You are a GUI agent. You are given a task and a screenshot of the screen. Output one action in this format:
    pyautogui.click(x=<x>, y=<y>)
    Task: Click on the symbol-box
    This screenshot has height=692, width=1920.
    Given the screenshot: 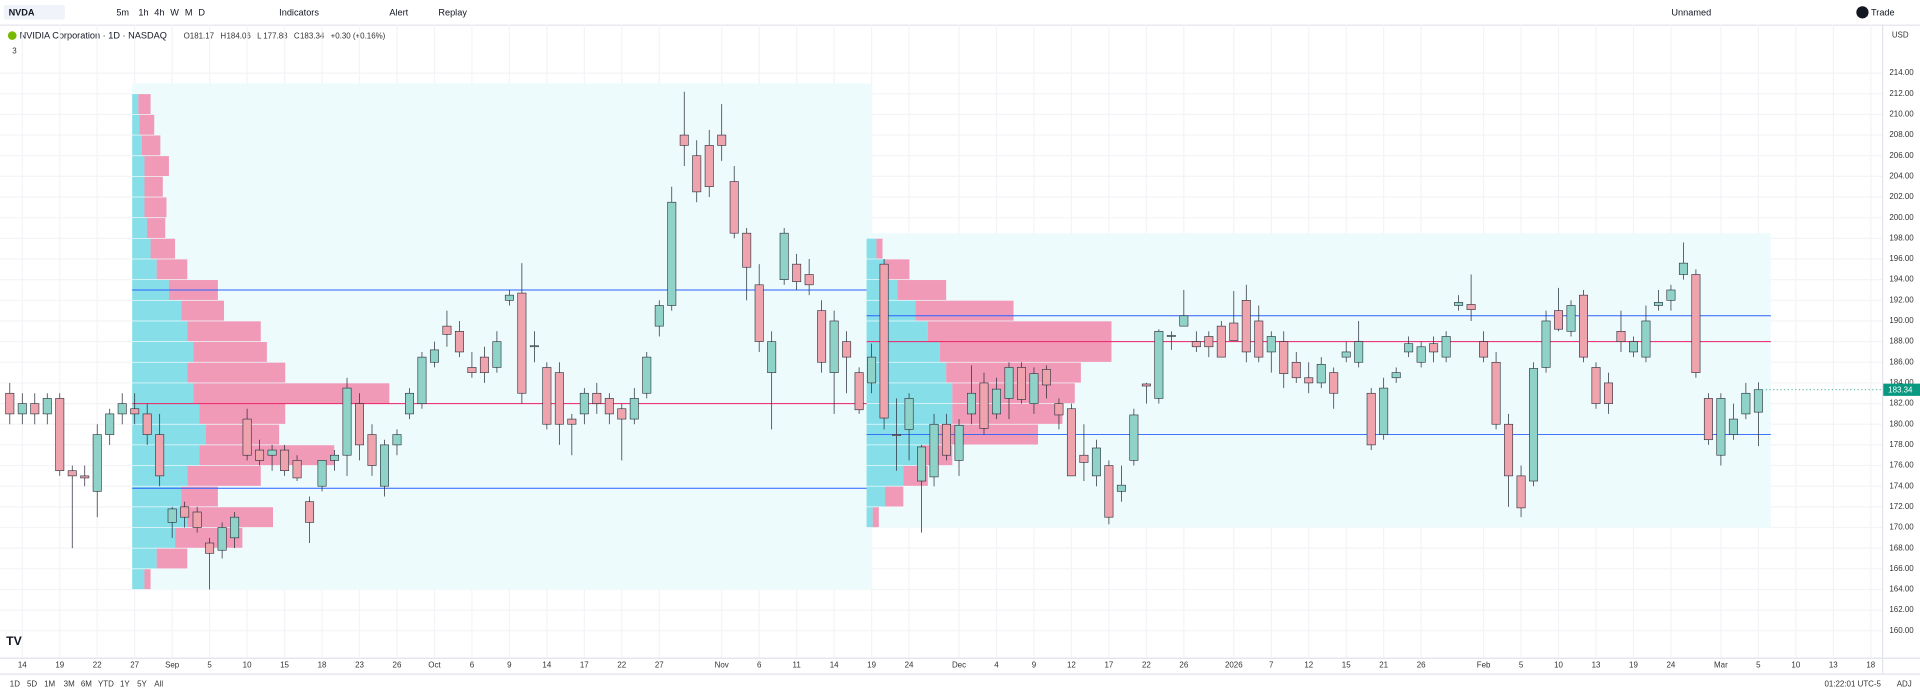 What is the action you would take?
    pyautogui.click(x=34, y=12)
    